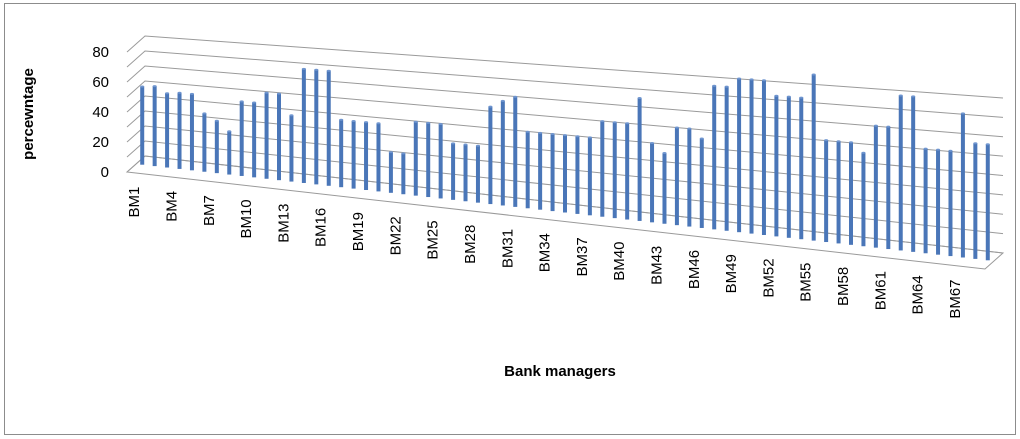 The height and width of the screenshot is (439, 1020). What do you see at coordinates (204, 142) in the screenshot?
I see `bar-BM6` at bounding box center [204, 142].